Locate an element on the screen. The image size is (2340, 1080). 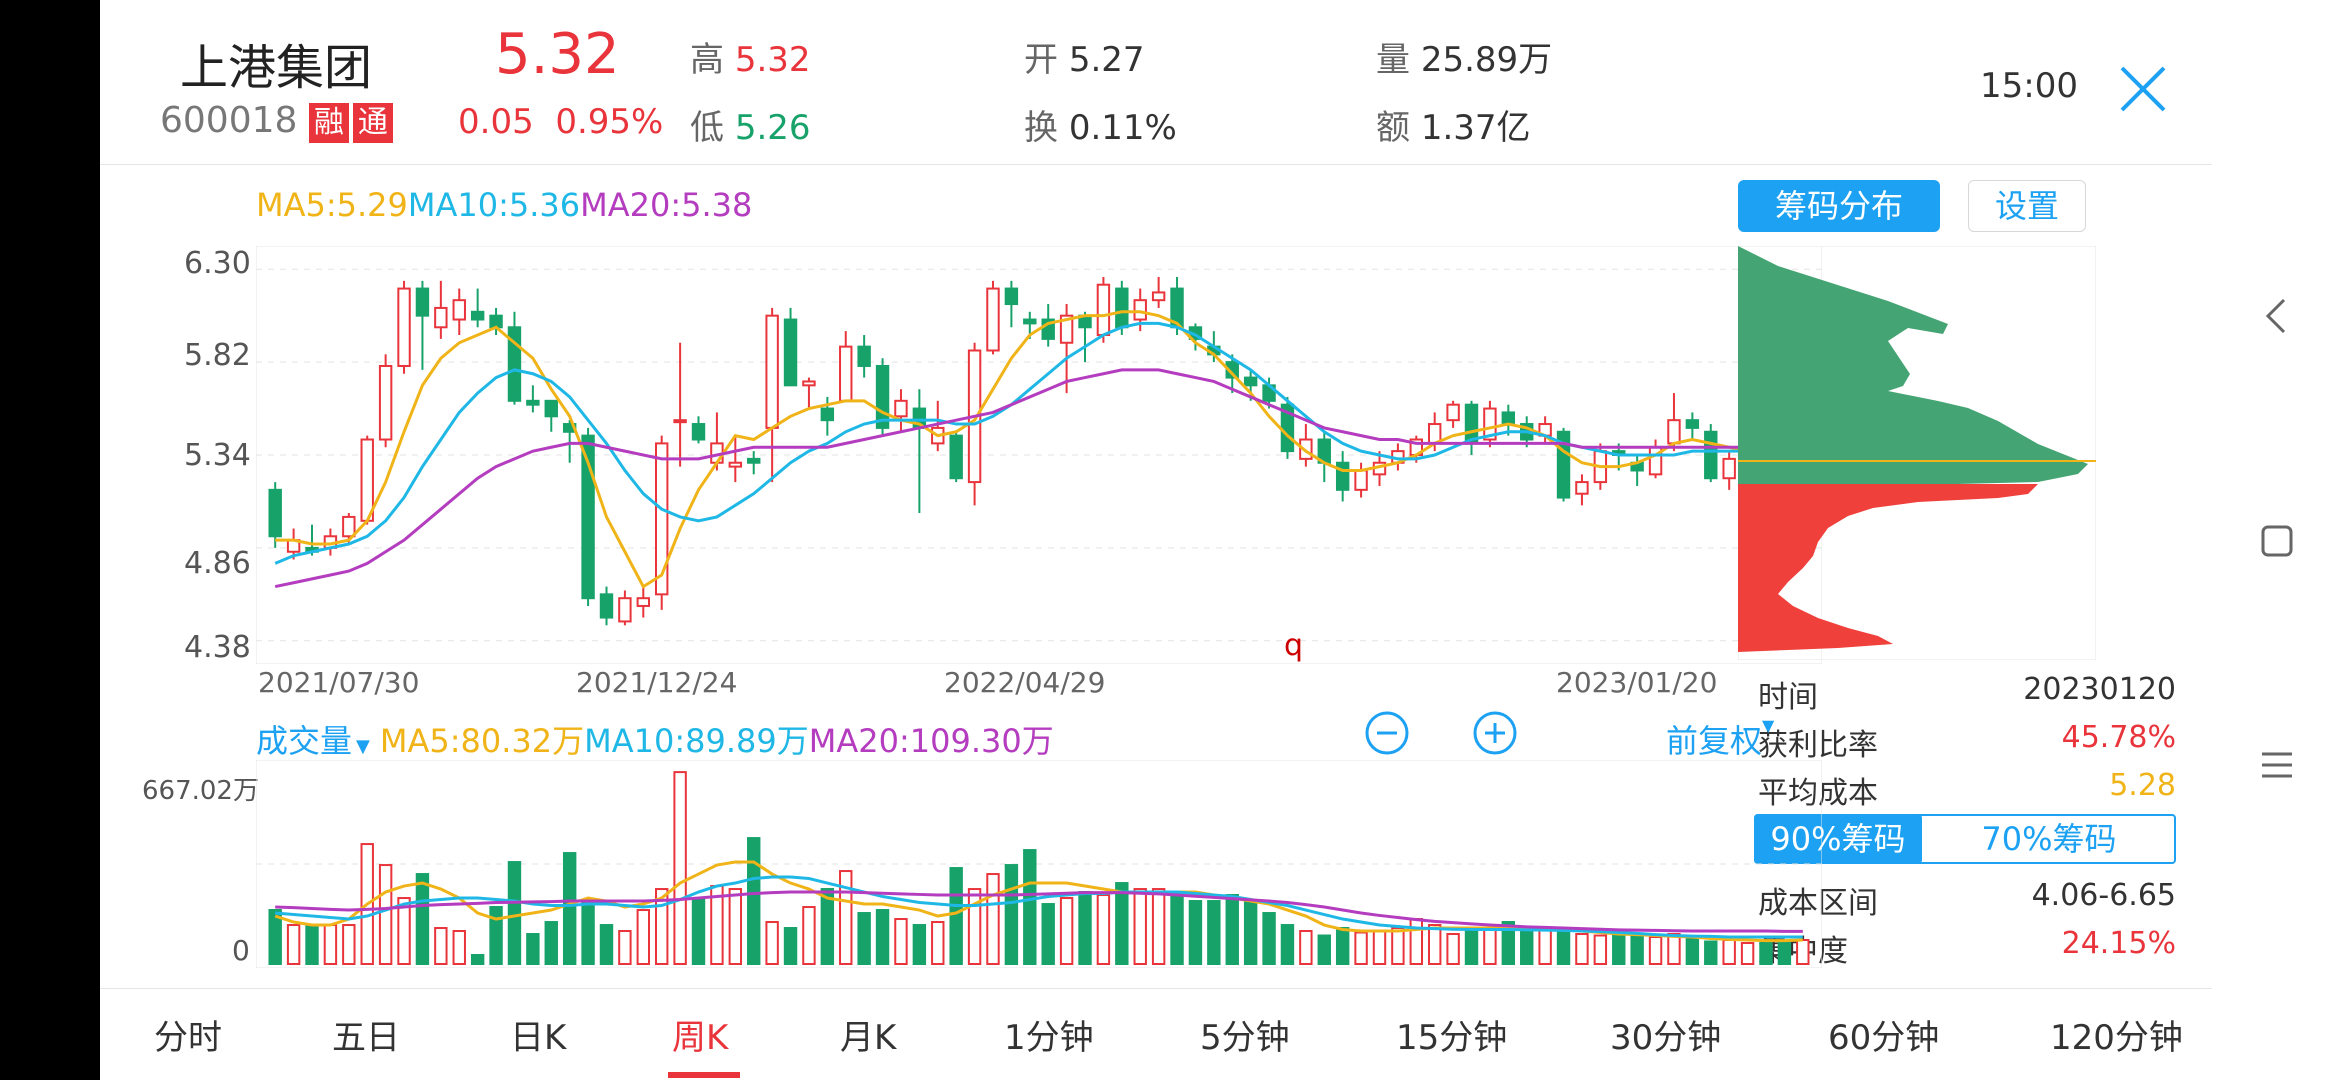
chart-marker: q is located at coordinates (1294, 645).